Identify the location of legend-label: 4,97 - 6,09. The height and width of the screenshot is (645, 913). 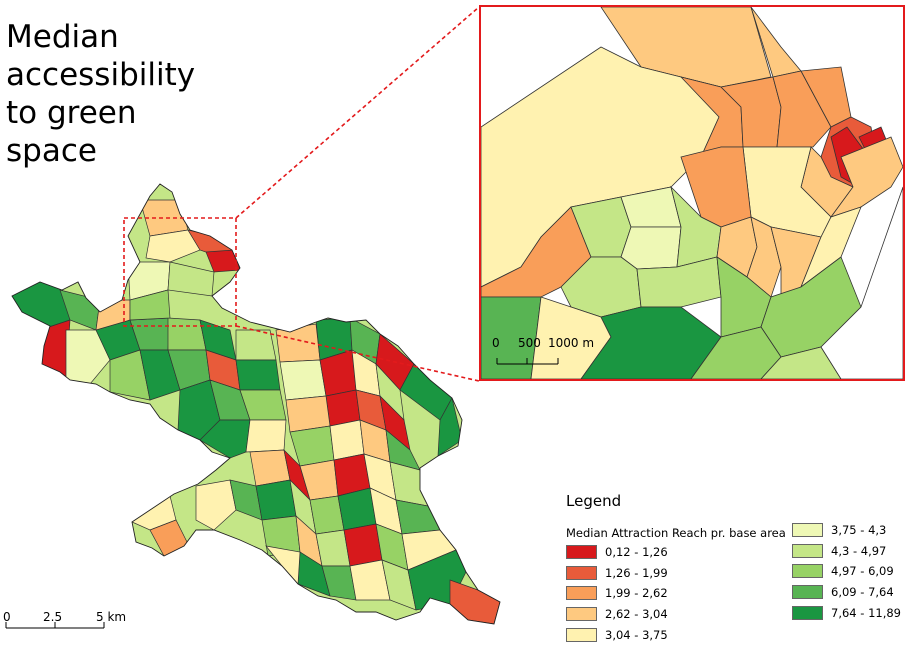
(862, 571).